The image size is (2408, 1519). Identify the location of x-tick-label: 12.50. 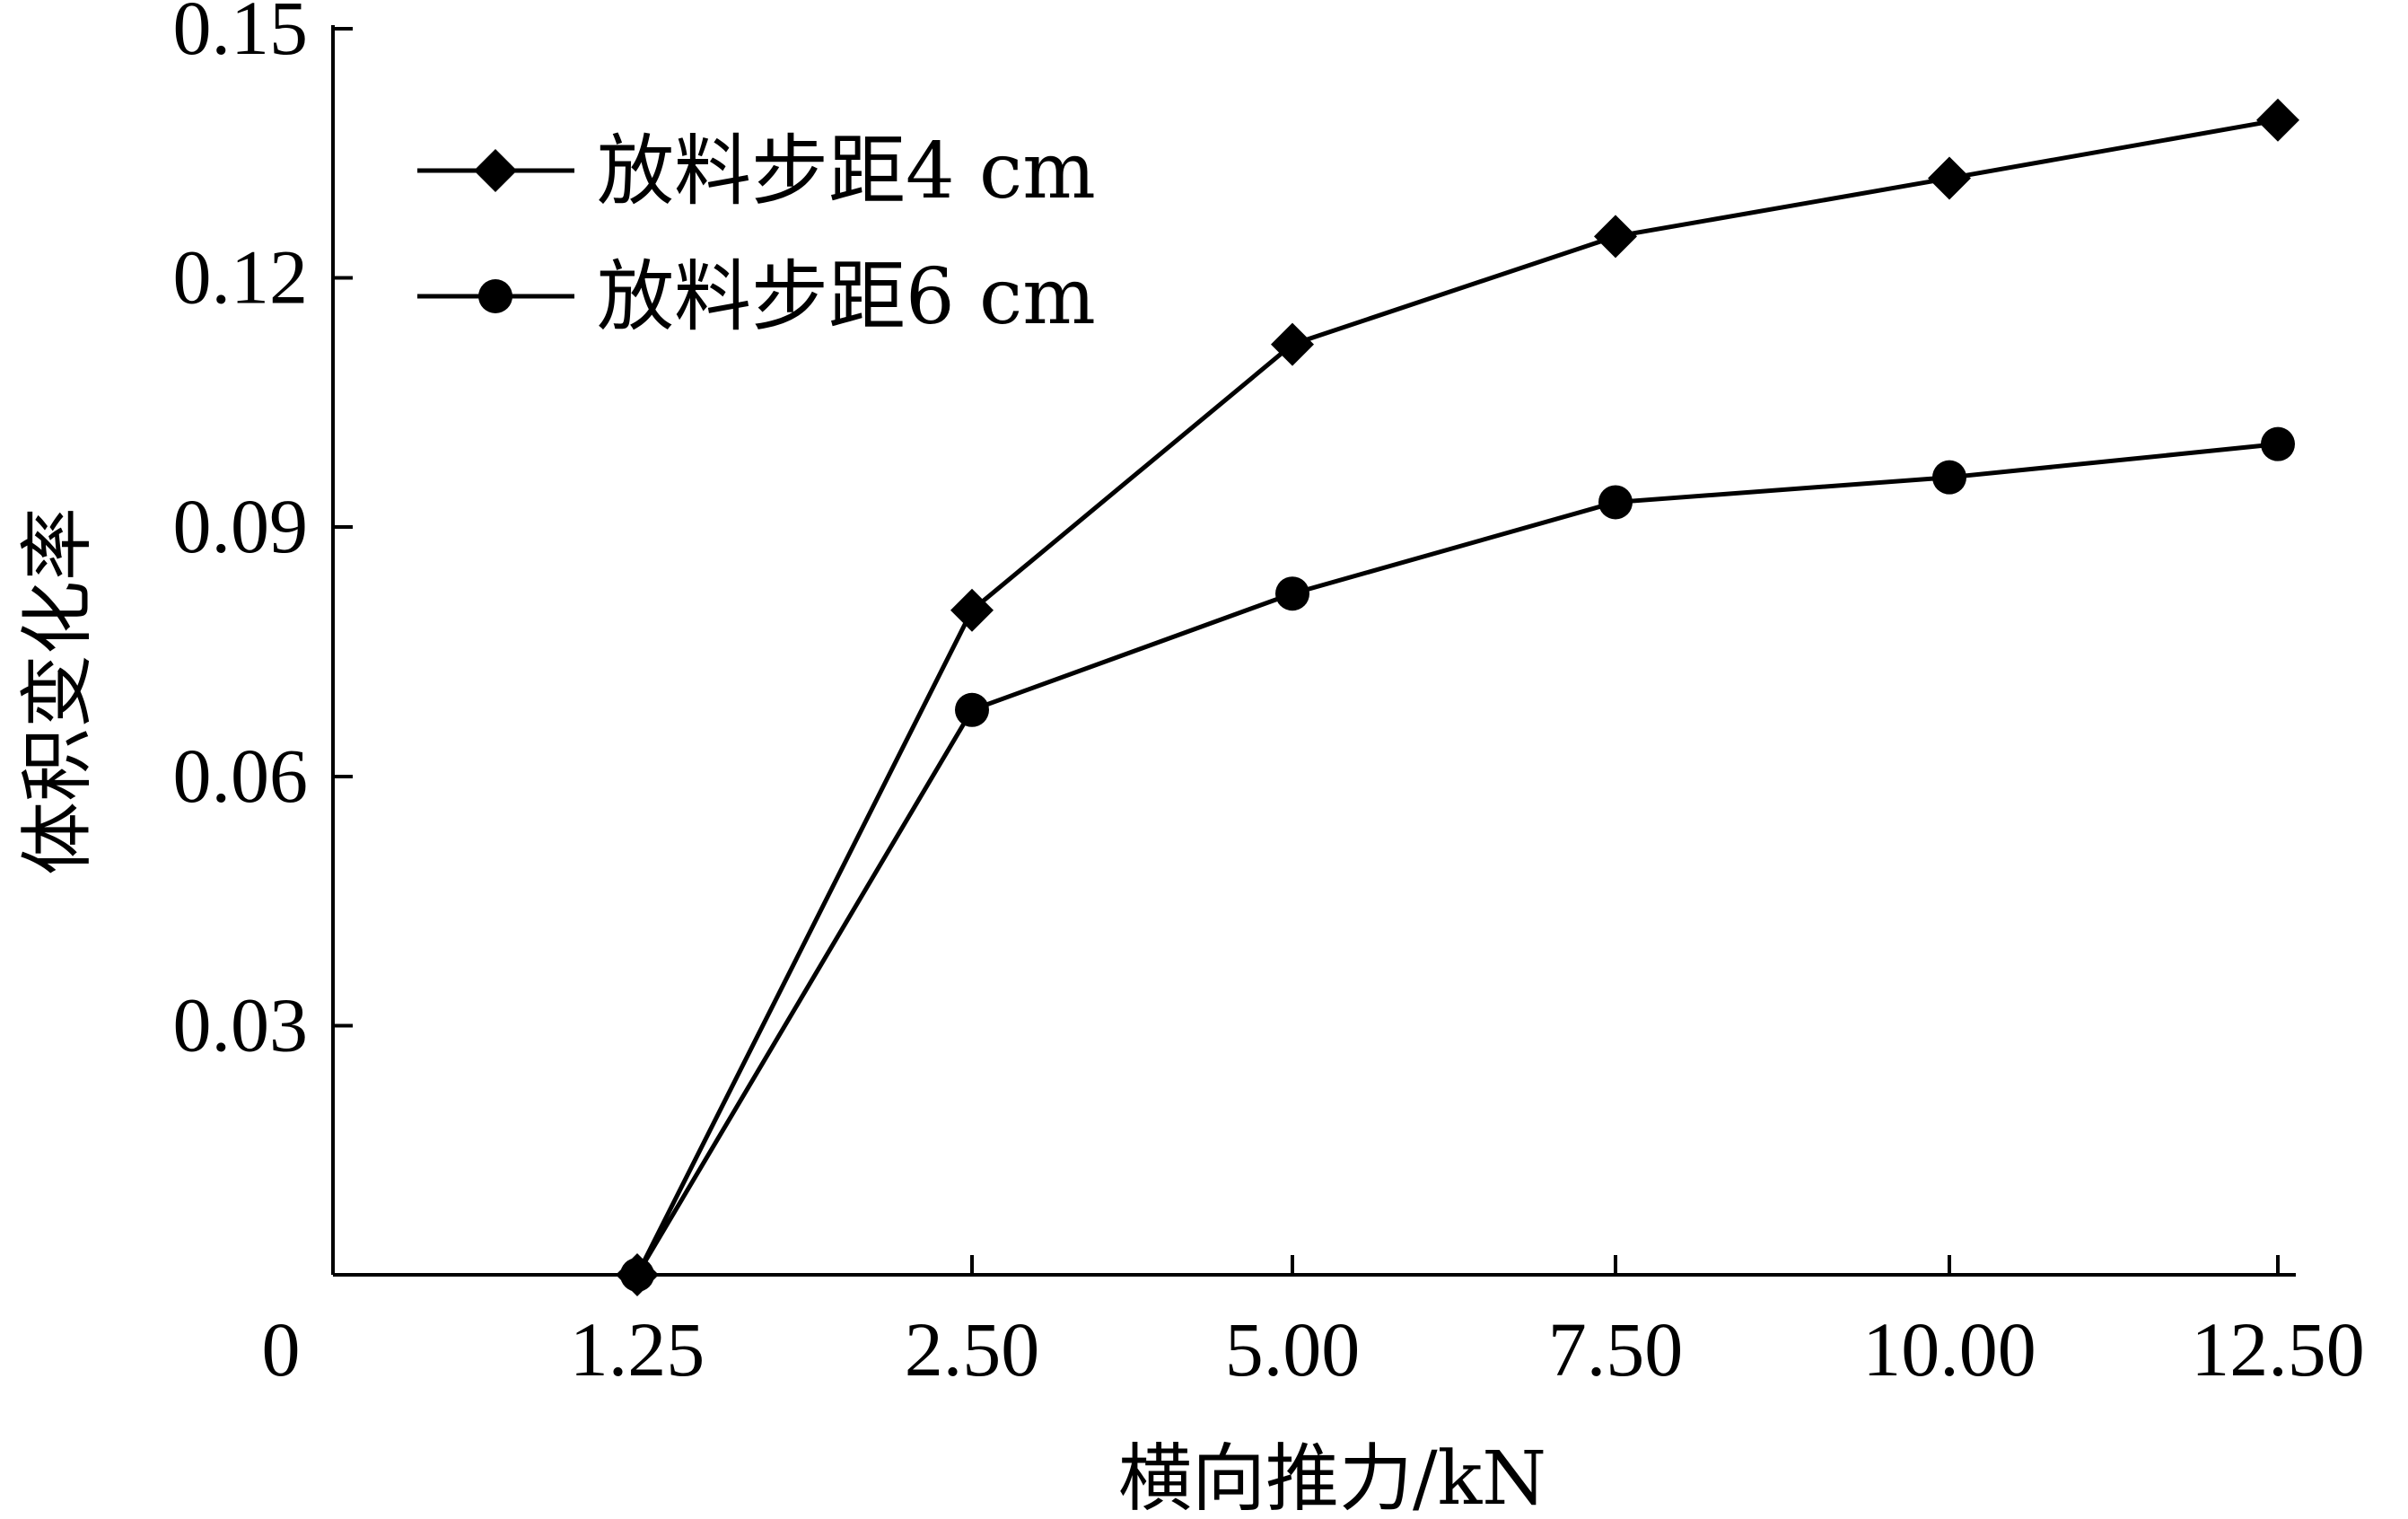
(2278, 1349).